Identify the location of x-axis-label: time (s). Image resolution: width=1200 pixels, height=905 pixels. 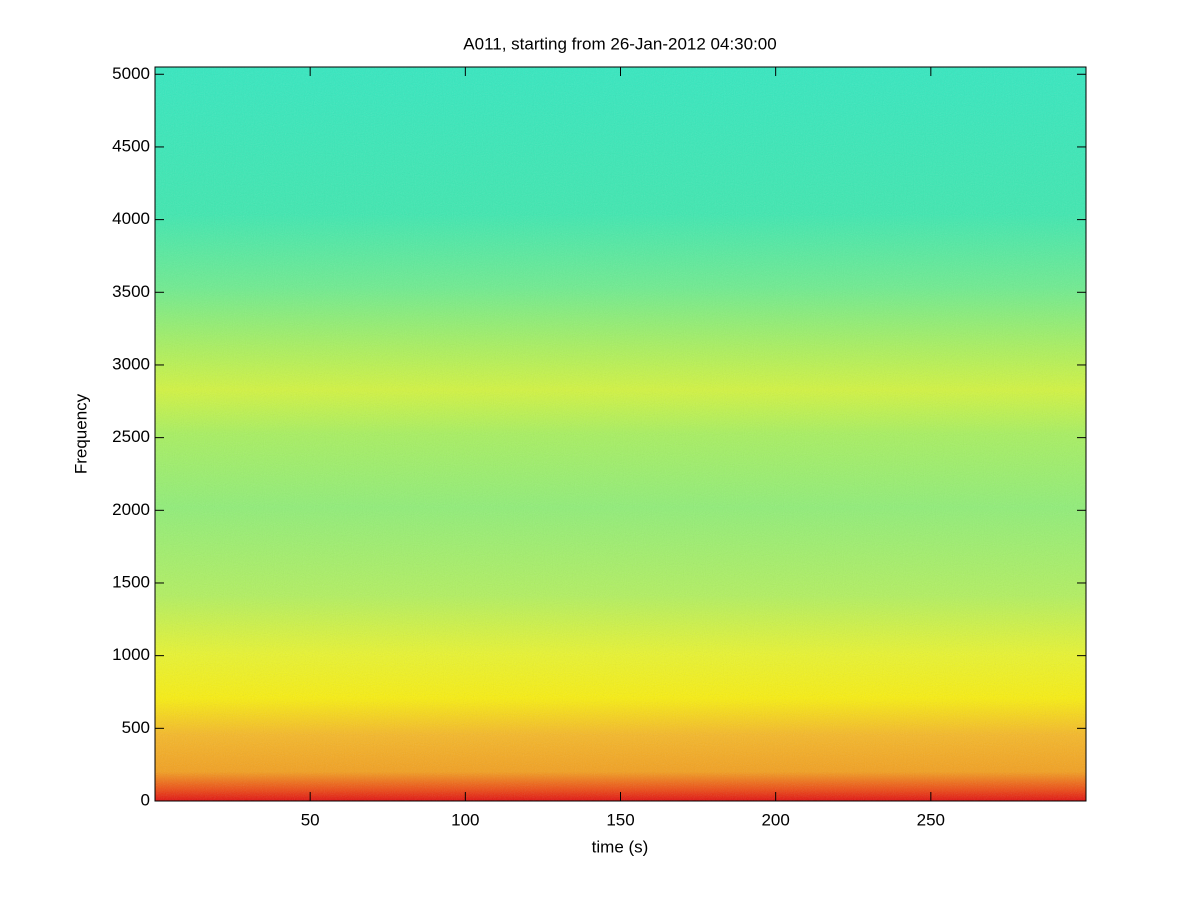
(620, 846).